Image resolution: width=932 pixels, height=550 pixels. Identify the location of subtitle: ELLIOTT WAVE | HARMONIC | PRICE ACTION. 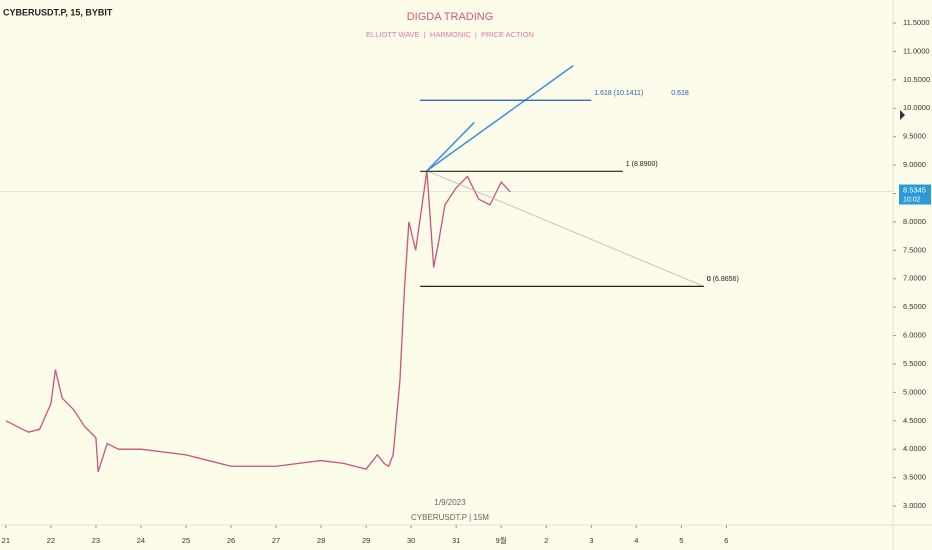
(450, 34).